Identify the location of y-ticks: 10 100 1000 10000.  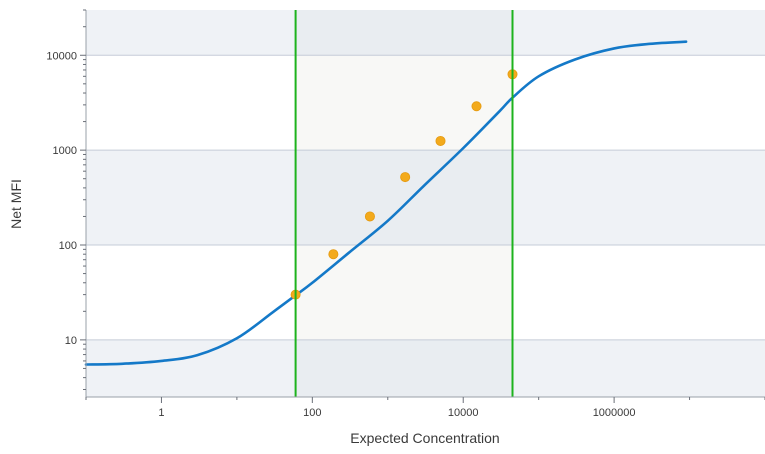
(66, 199).